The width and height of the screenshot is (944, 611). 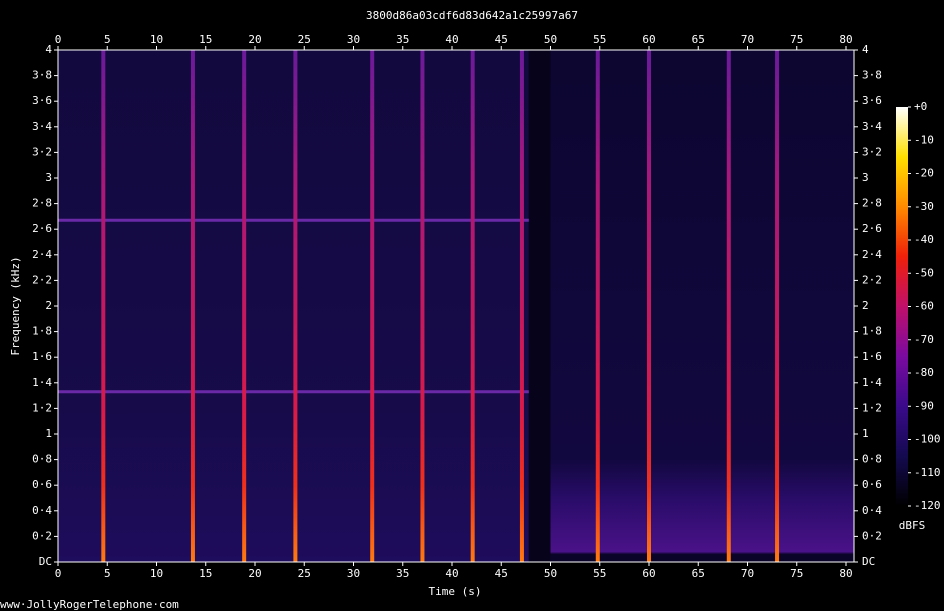 What do you see at coordinates (872, 382) in the screenshot?
I see `y-tick-label: 1·4` at bounding box center [872, 382].